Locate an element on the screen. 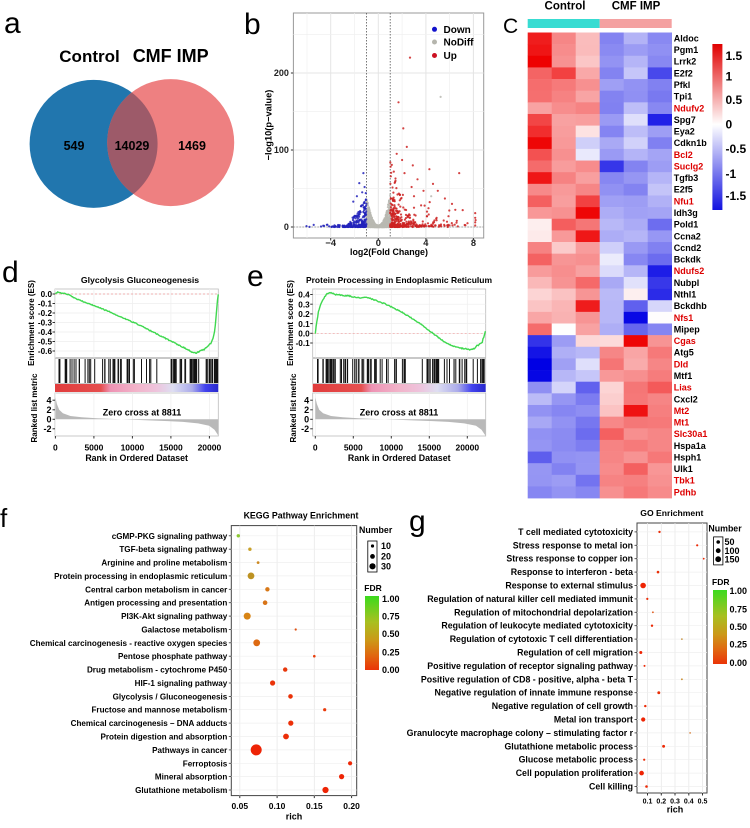 This screenshot has height=828, width=750. svg-text: 0.05 is located at coordinates (240, 806).